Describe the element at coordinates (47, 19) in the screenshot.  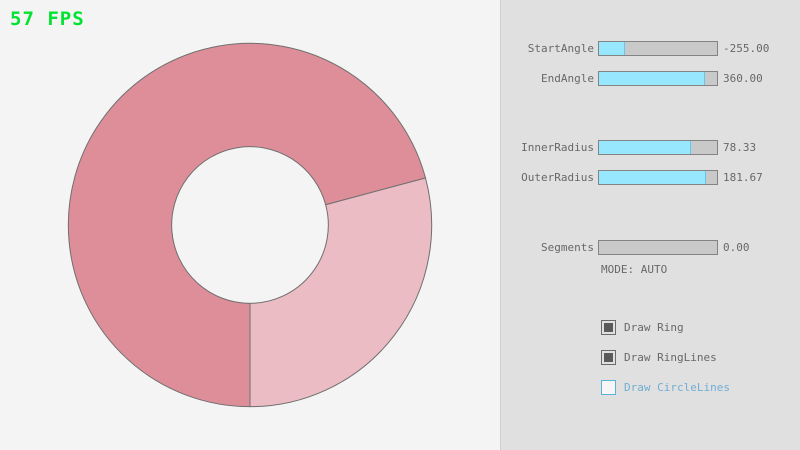
I see `fps-counter: 57 FPS` at that location.